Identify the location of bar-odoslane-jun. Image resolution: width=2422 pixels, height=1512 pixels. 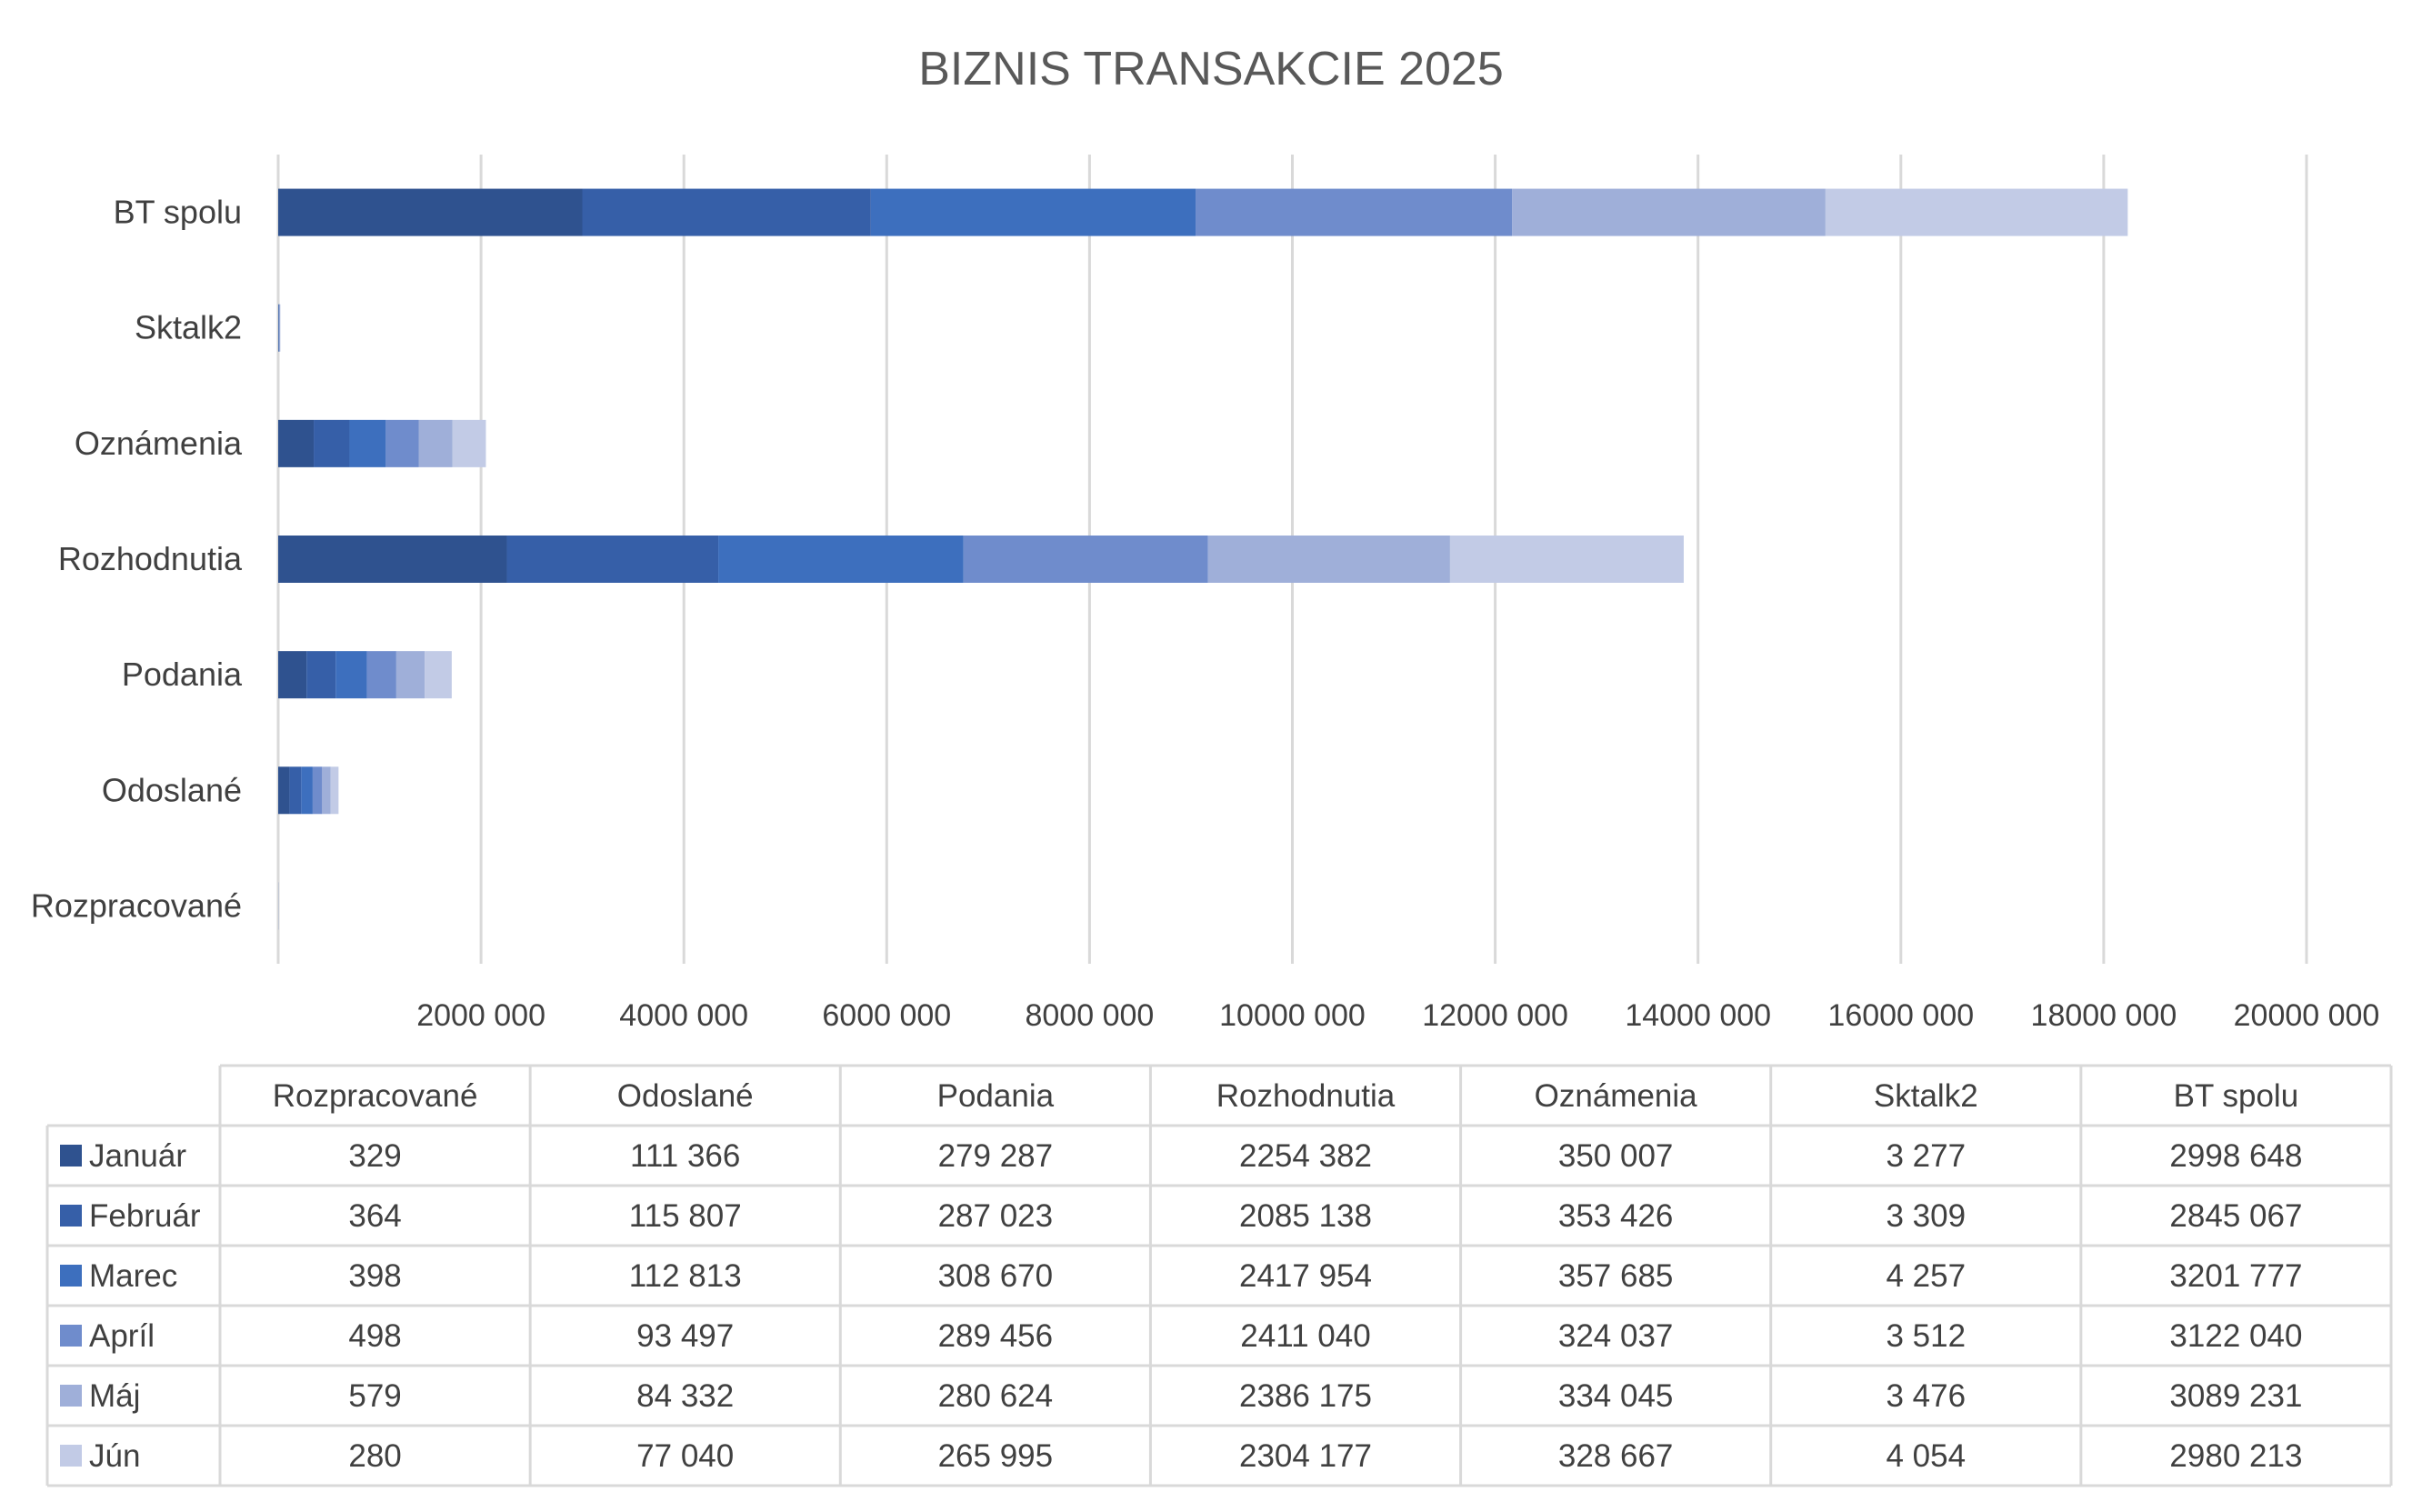
(334, 790).